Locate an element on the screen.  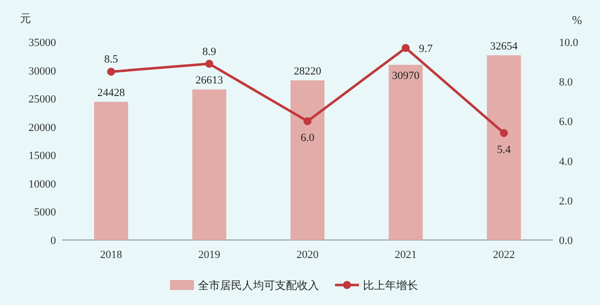
y-tick-label: 25000 is located at coordinates (42, 100).